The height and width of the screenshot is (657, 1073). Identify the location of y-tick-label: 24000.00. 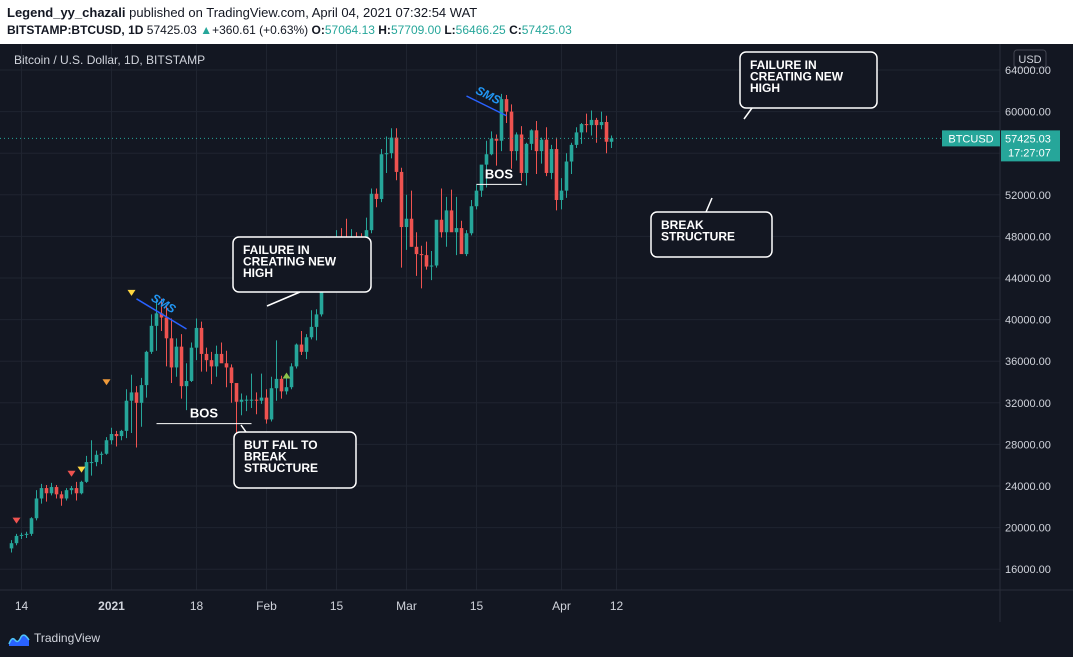
(1028, 487).